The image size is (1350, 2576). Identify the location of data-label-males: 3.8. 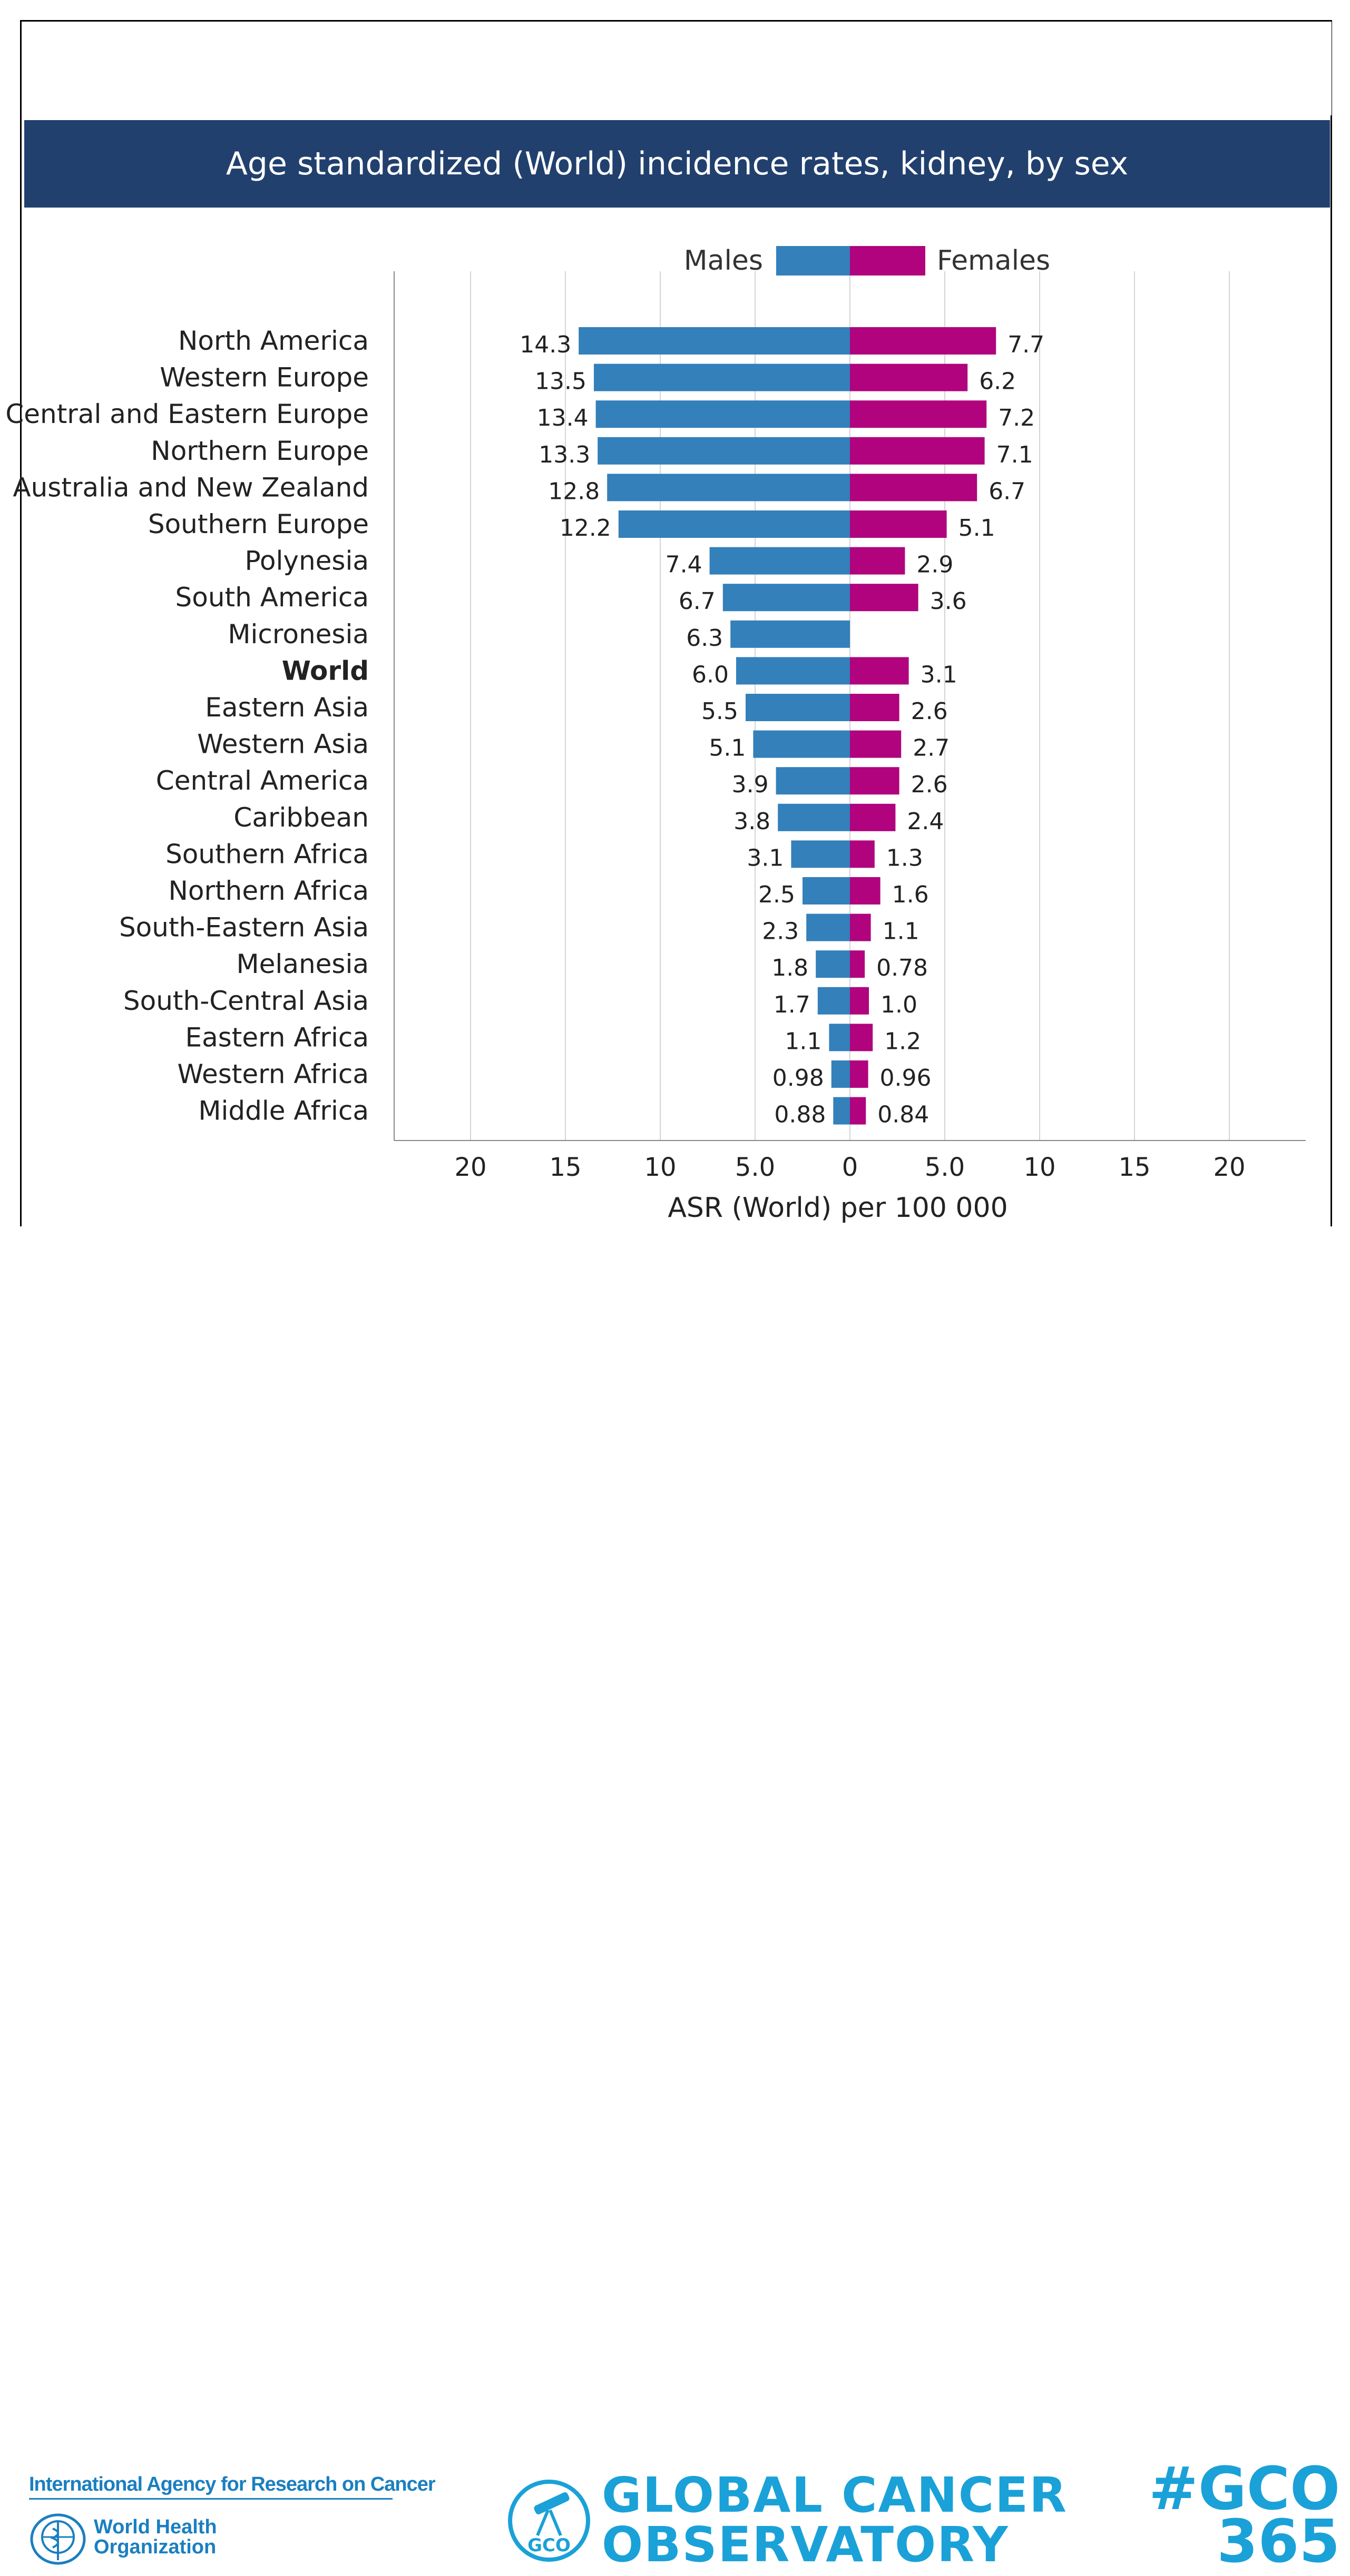
(752, 821).